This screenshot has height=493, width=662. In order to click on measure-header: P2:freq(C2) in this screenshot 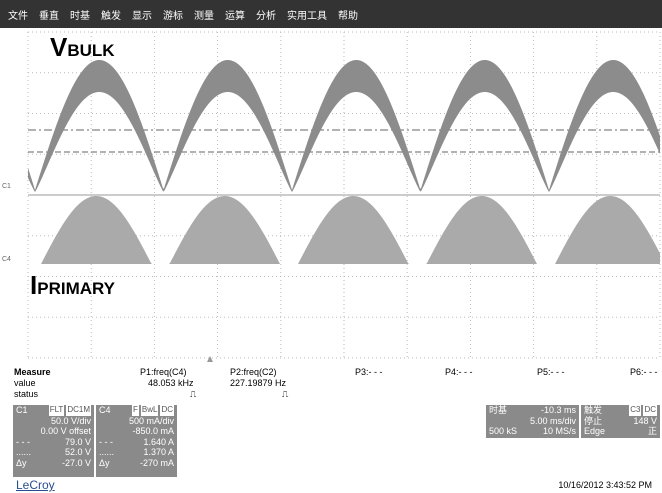, I will do `click(253, 372)`.